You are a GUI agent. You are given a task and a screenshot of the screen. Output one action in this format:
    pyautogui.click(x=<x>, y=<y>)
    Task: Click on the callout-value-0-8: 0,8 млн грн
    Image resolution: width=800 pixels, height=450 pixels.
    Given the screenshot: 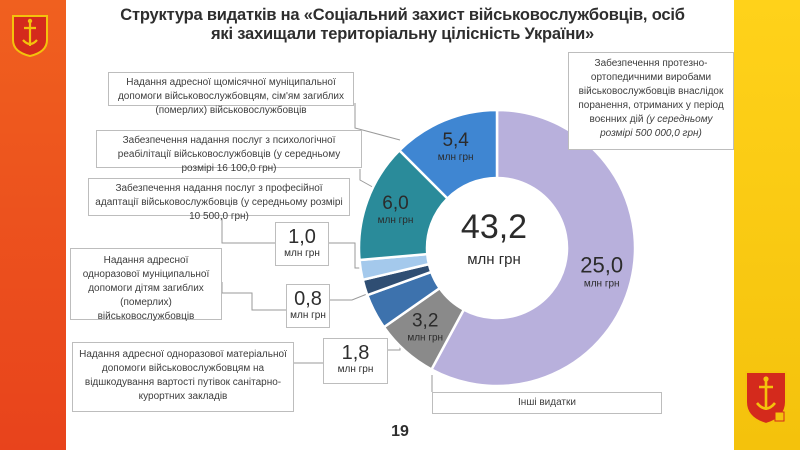 What is the action you would take?
    pyautogui.click(x=308, y=306)
    